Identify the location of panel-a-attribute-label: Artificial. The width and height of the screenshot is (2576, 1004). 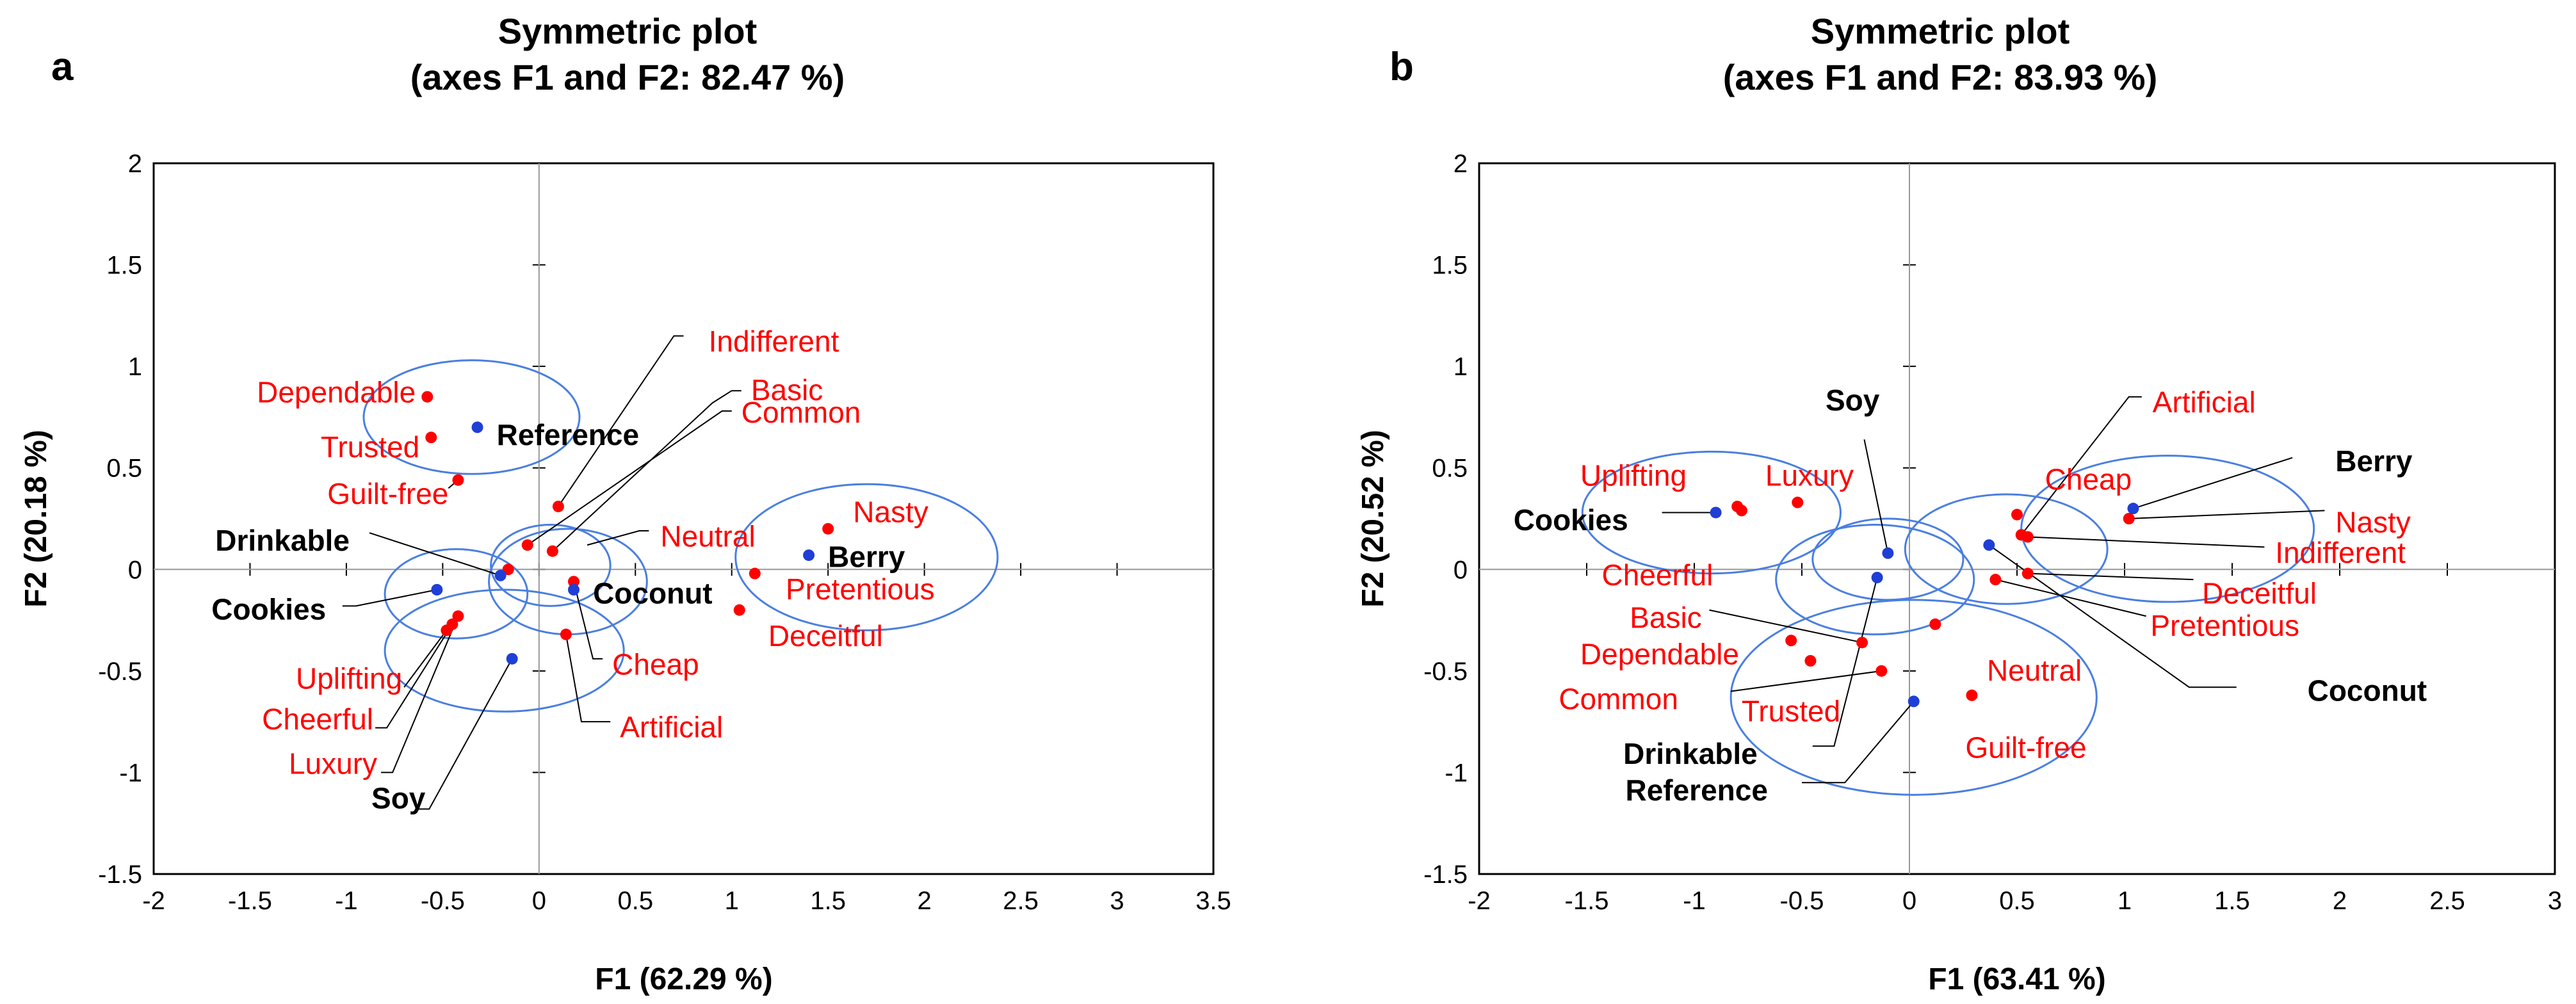
(671, 727).